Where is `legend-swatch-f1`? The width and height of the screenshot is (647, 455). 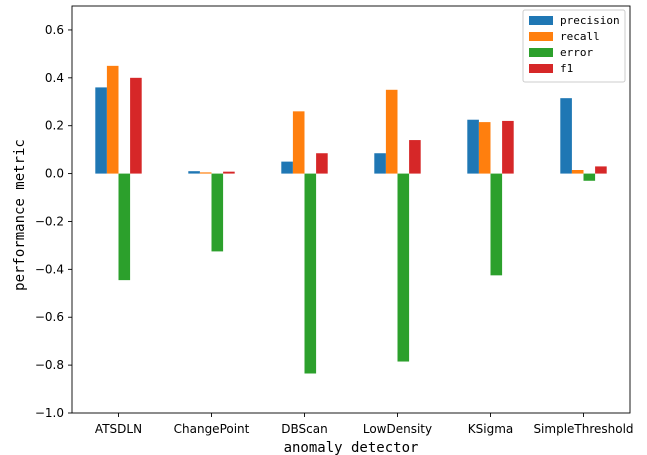
legend-swatch-f1 is located at coordinates (541, 68).